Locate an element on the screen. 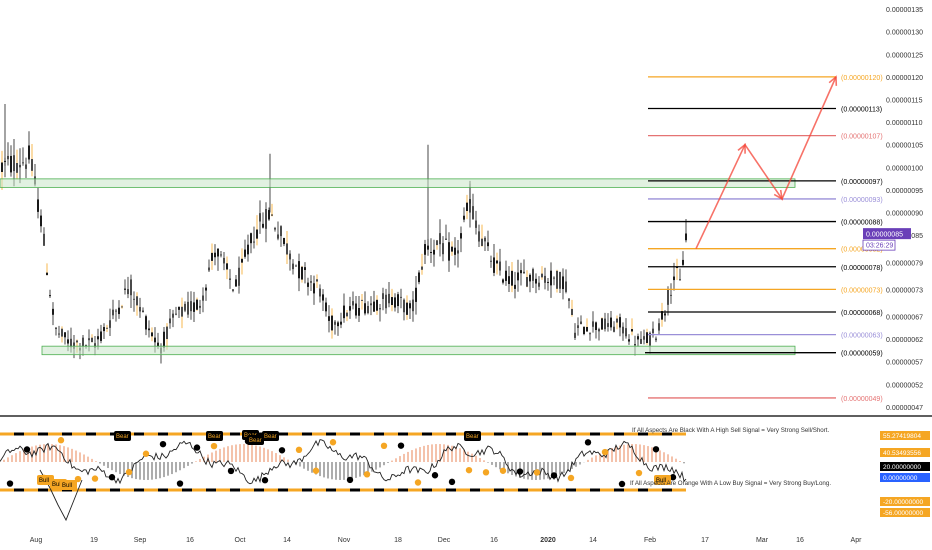 This screenshot has height=550, width=932. time-tick-label: 16 is located at coordinates (800, 540).